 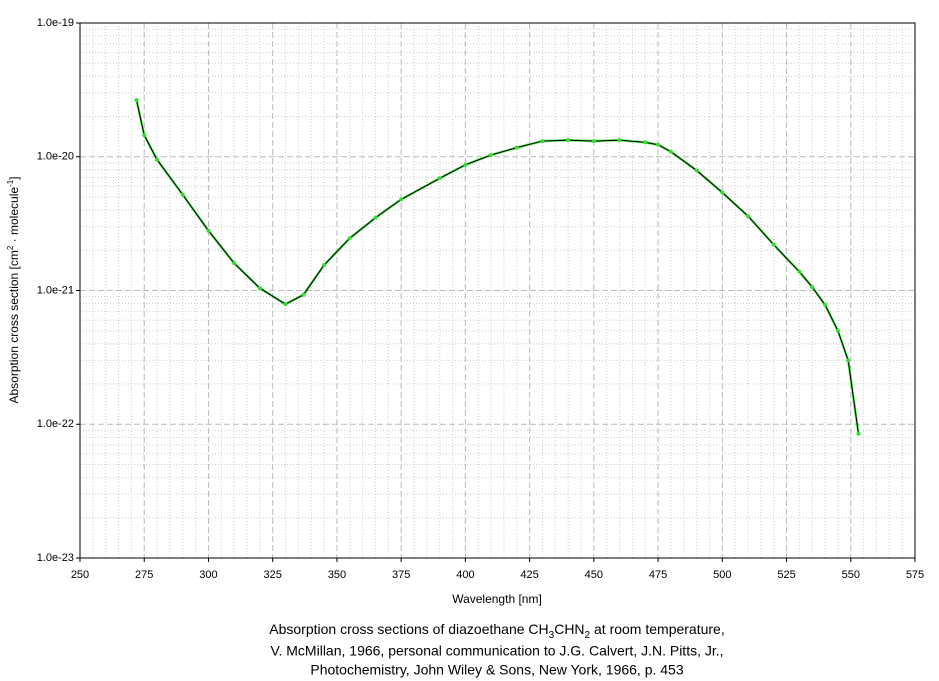 I want to click on y-label-part: 2, so click(x=10, y=247).